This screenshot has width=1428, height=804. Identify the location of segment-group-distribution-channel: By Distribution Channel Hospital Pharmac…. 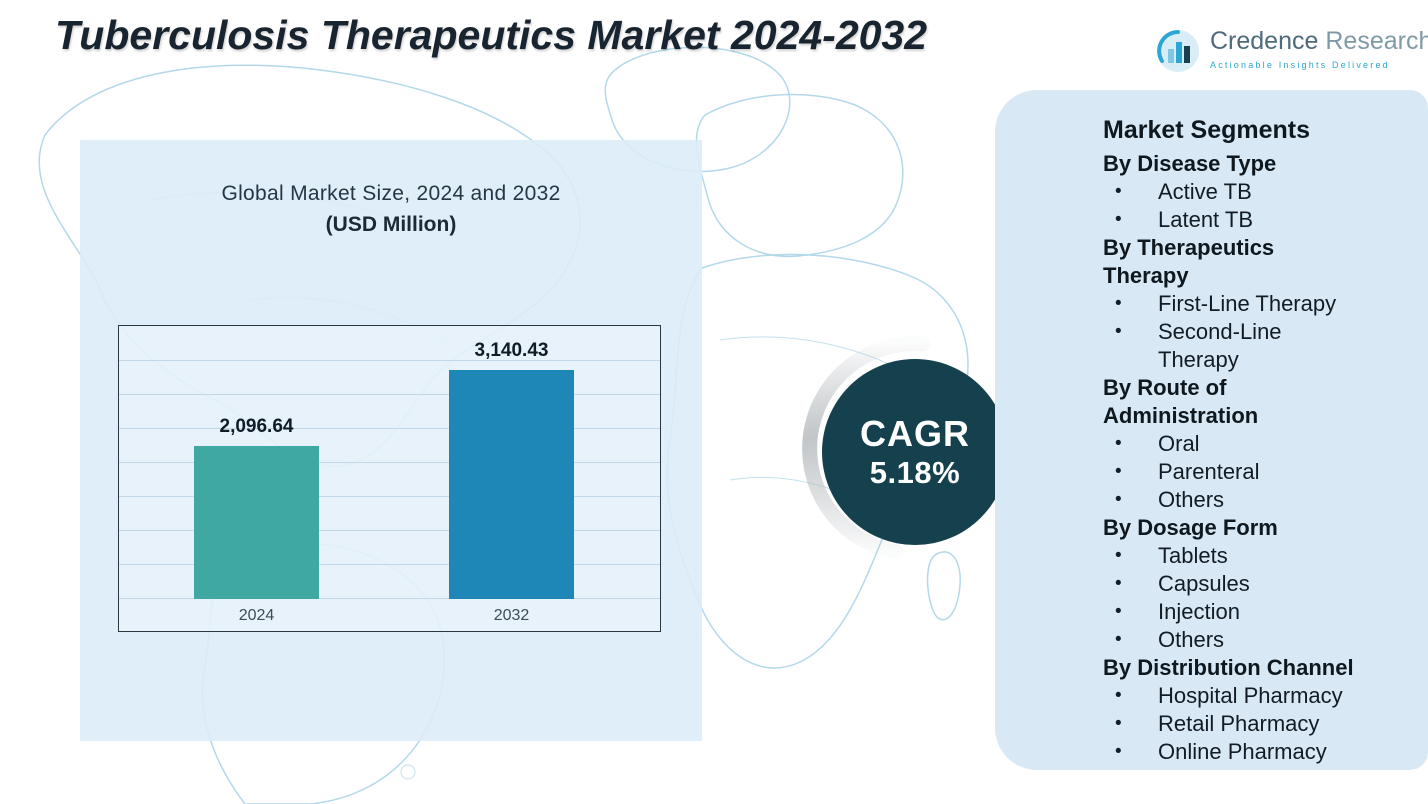
(1256, 710).